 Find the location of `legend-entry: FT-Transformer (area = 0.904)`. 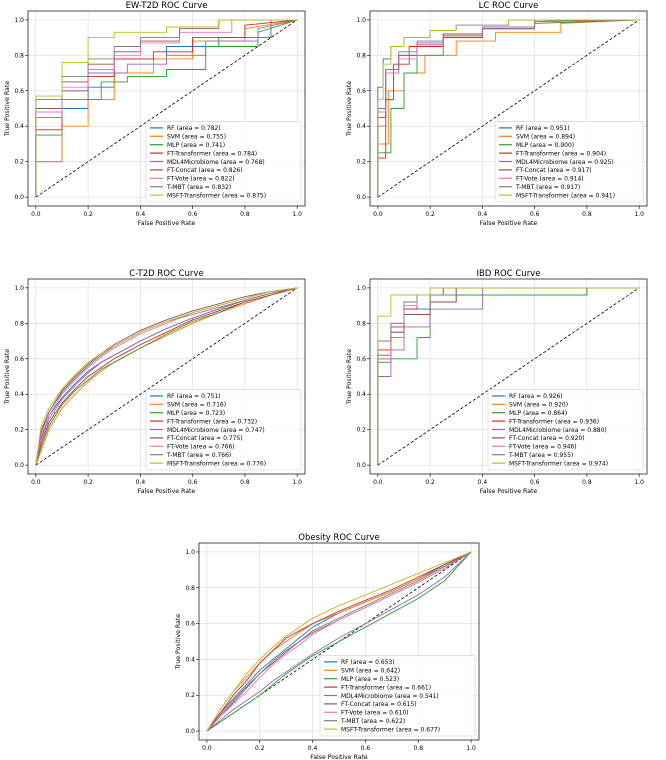

legend-entry: FT-Transformer (area = 0.904) is located at coordinates (561, 153).